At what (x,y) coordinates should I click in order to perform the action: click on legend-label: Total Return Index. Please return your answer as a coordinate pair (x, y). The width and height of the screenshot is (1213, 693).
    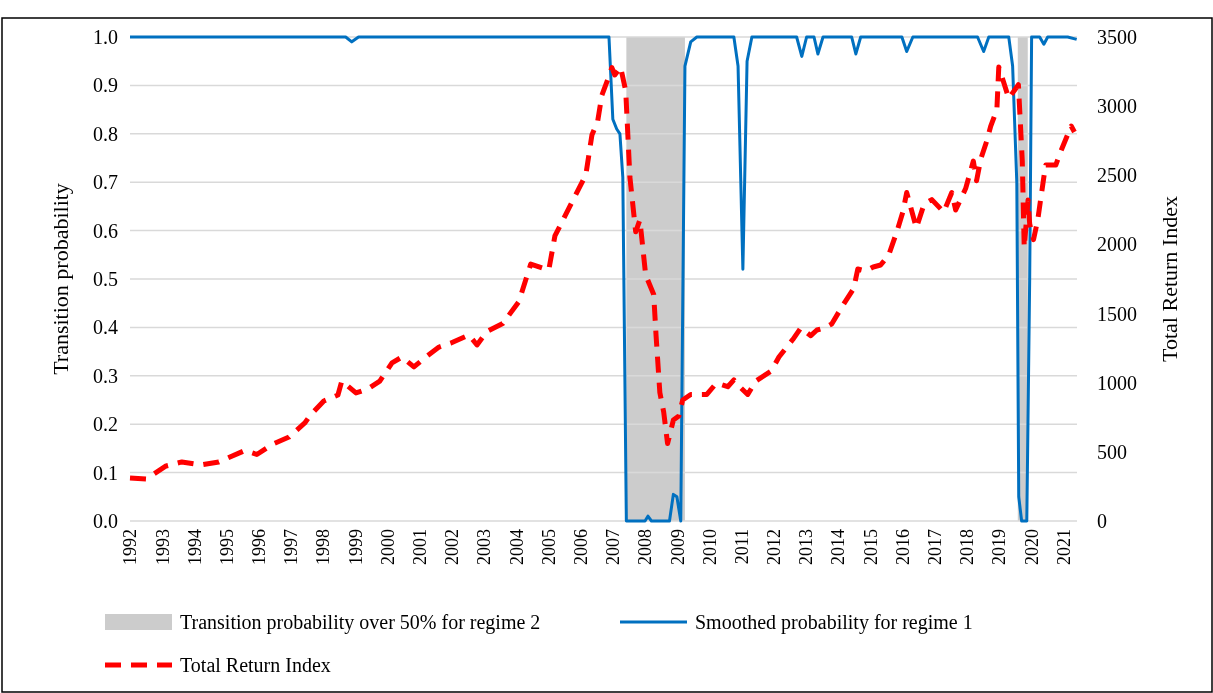
    Looking at the image, I should click on (255, 665).